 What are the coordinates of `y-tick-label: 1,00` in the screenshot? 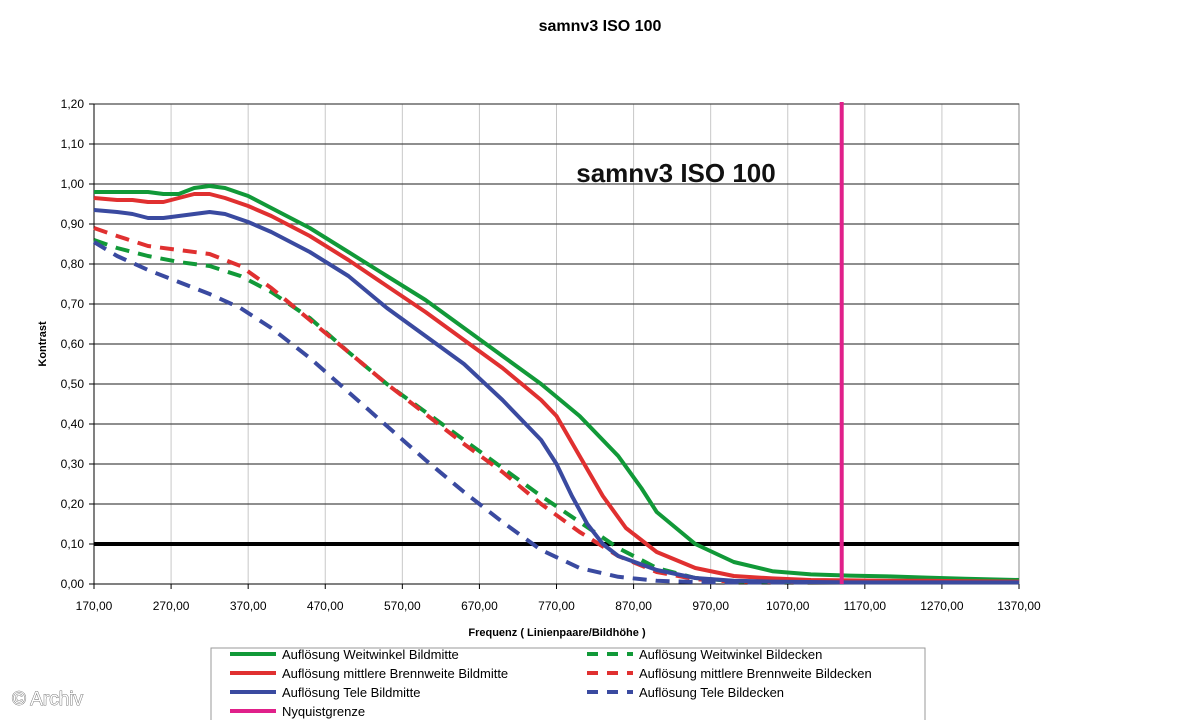 It's located at (73, 184).